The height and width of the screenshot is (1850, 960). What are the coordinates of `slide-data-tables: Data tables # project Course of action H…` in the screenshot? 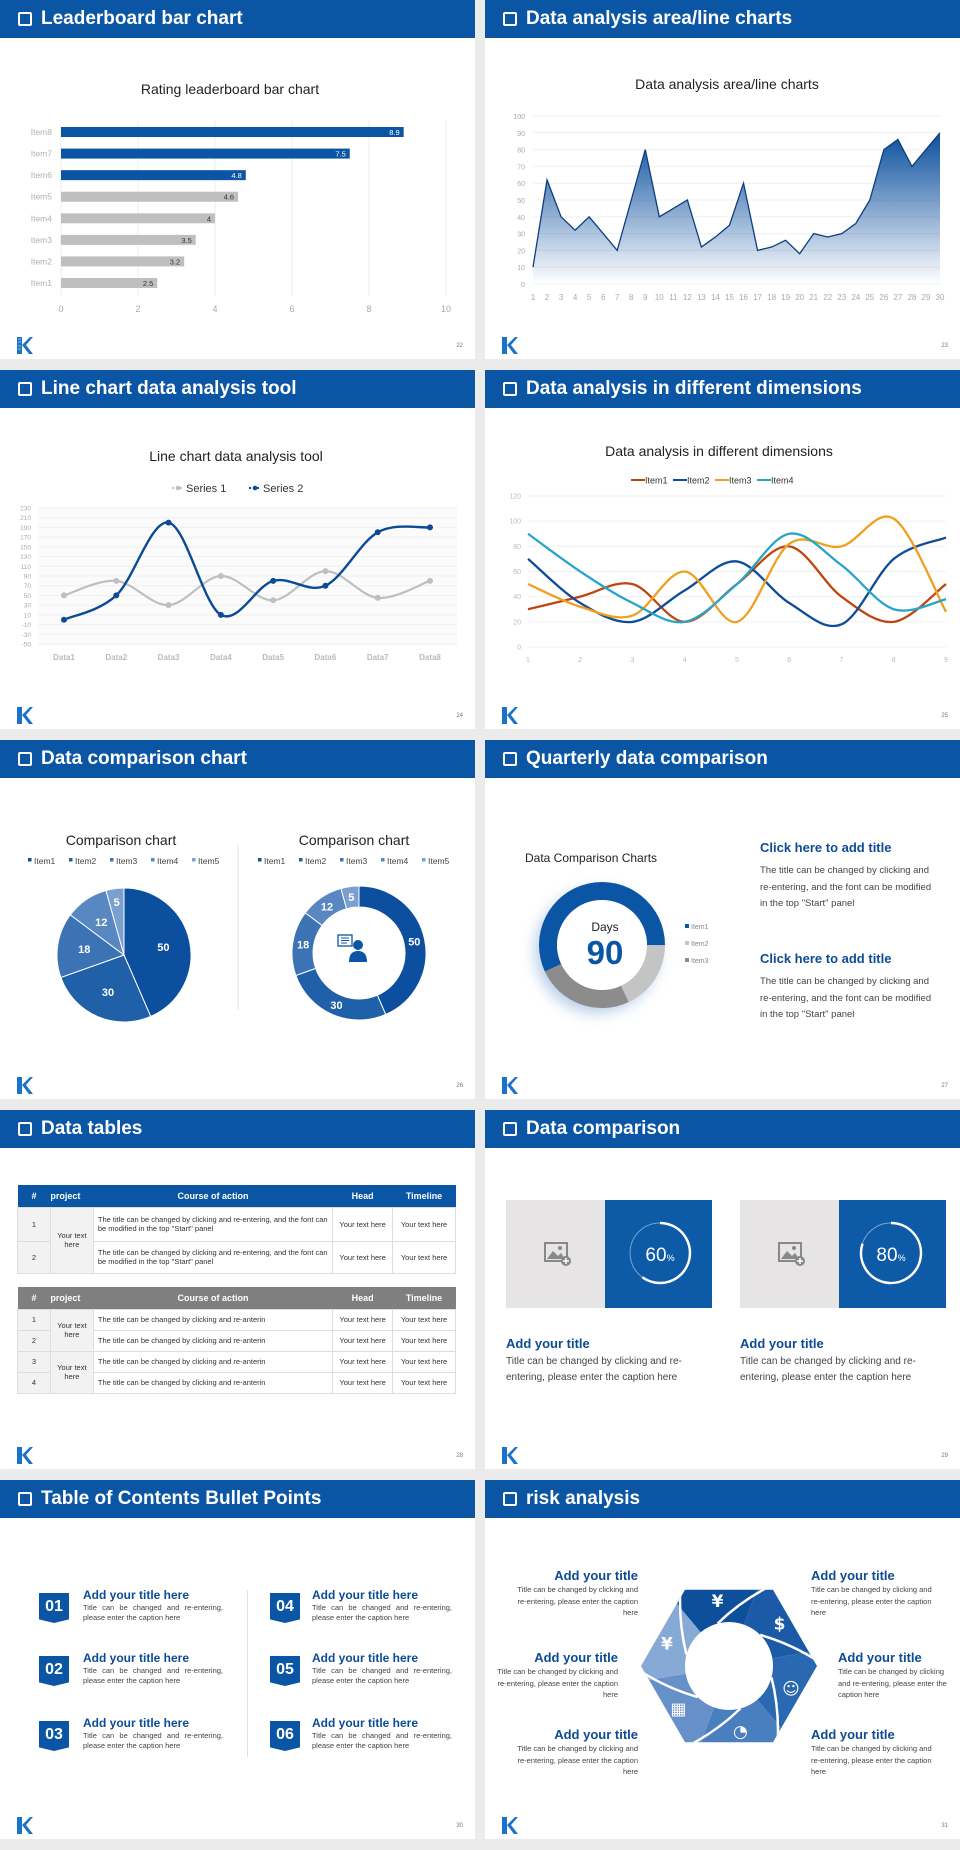 It's located at (237, 1289).